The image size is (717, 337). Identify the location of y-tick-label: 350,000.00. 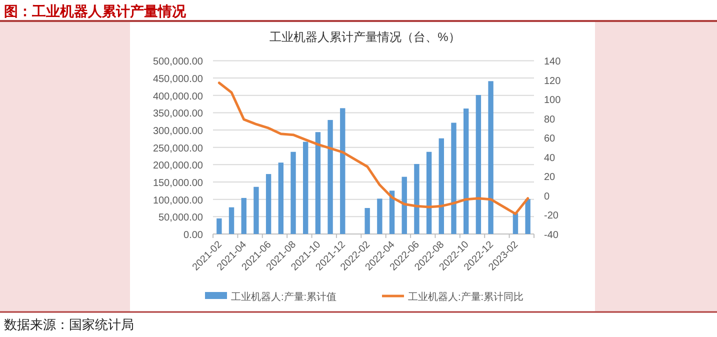
(178, 114).